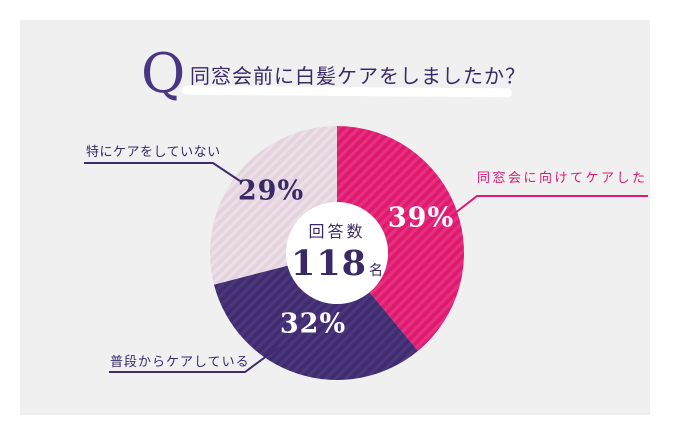  I want to click on question-title: 同窓会前に白髪ケアをしましたか？, so click(358, 76).